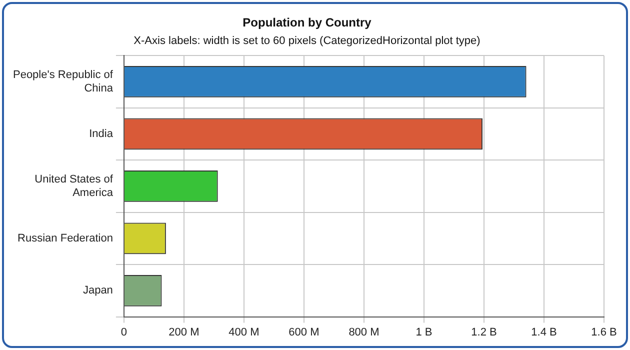  I want to click on x-tick-label: 1.6 B, so click(604, 332).